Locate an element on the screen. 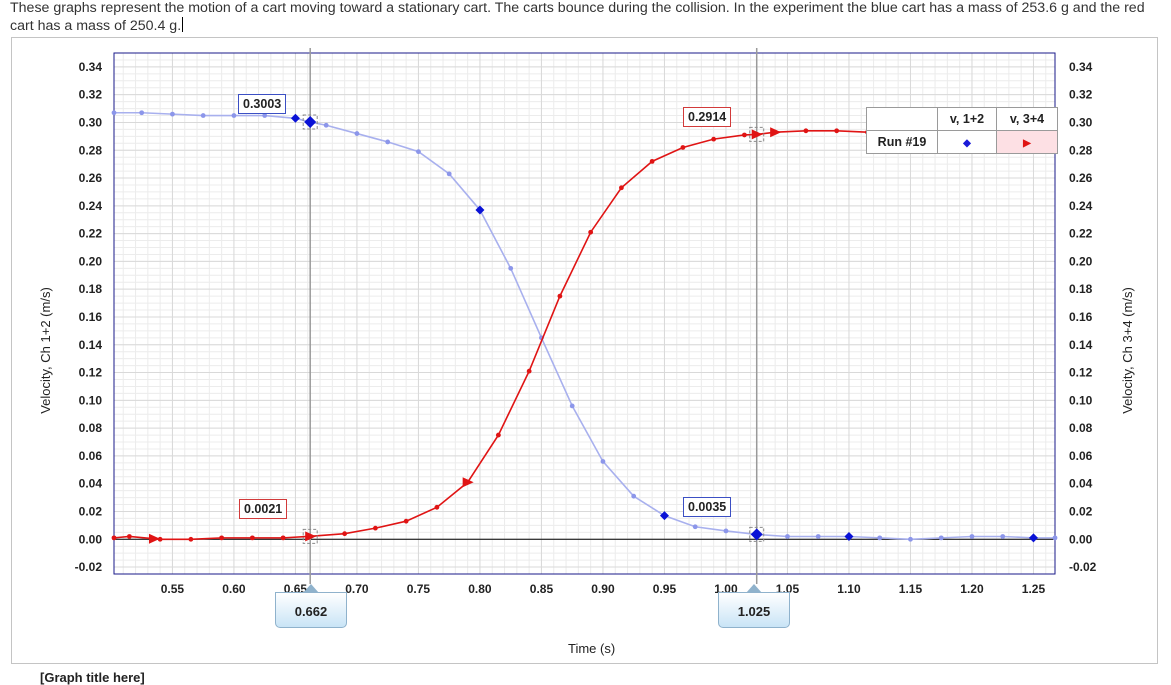  x-tick-label: 1.10 is located at coordinates (849, 589).